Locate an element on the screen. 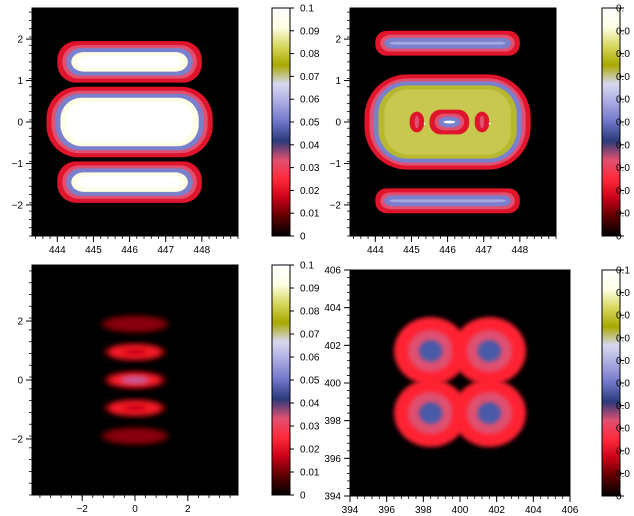 Image resolution: width=634 pixels, height=516 pixels. x-tick-label: 394 is located at coordinates (350, 510).